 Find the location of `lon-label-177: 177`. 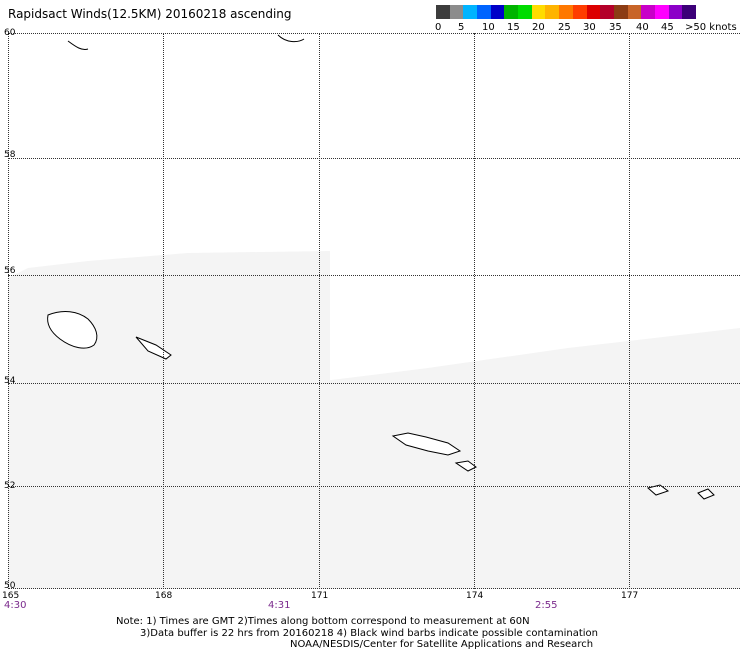

lon-label-177: 177 is located at coordinates (630, 596).